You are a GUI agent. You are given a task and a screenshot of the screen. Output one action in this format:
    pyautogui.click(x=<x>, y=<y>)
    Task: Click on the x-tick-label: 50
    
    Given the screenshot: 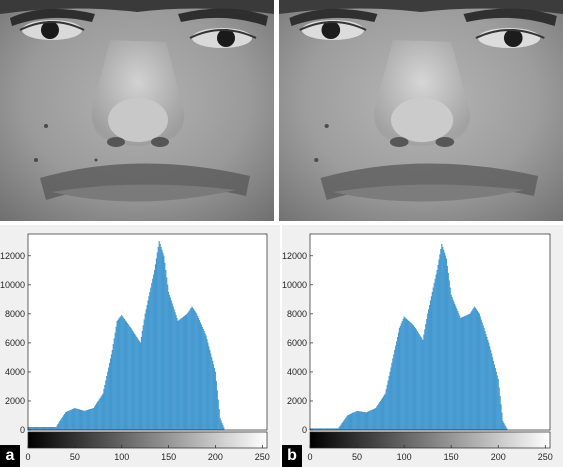 What is the action you would take?
    pyautogui.click(x=357, y=457)
    